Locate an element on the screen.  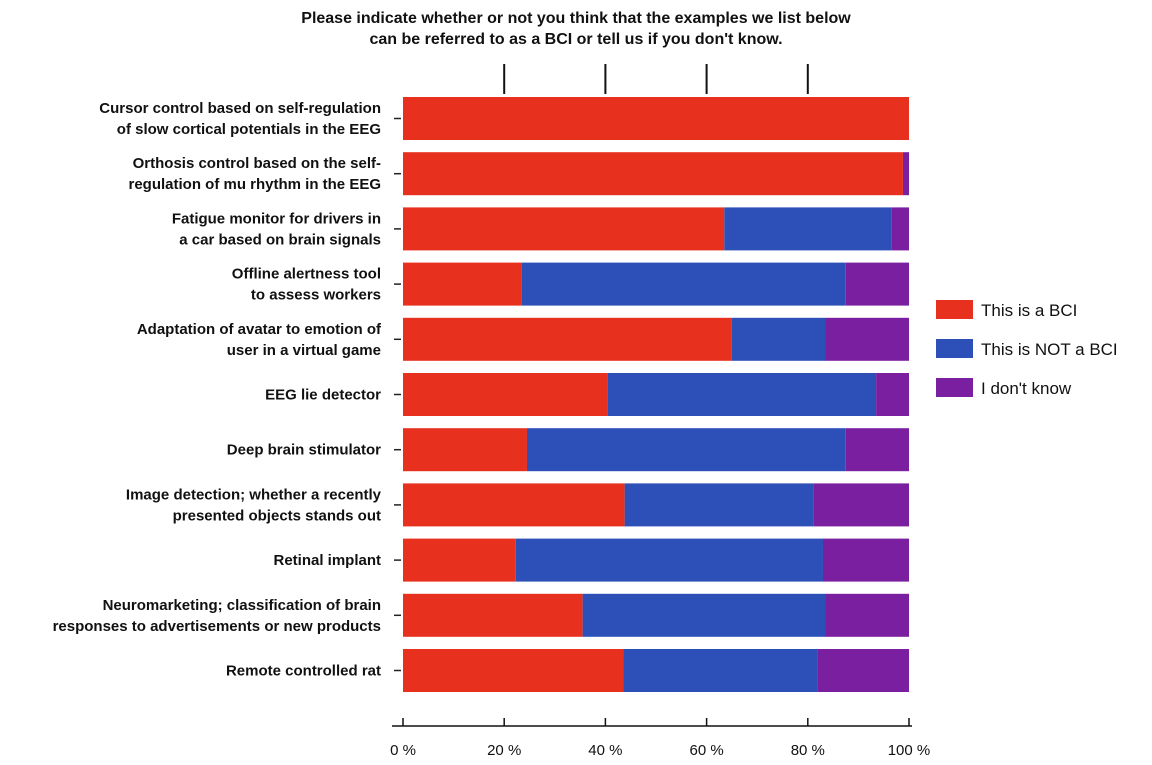
category-label: Cursor control based on self-regulation is located at coordinates (240, 108).